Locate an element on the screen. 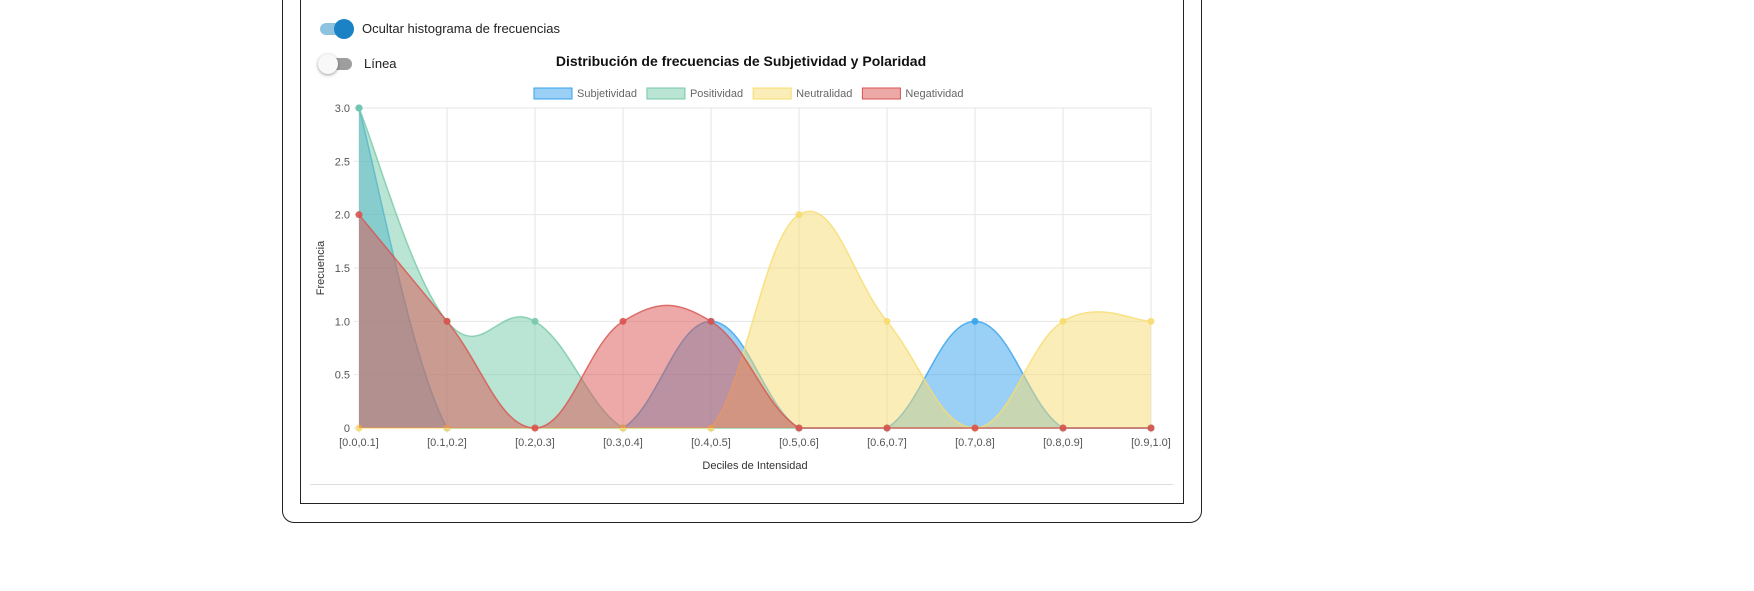 This screenshot has width=1754, height=591. y-tick-label: 1.0 is located at coordinates (342, 322).